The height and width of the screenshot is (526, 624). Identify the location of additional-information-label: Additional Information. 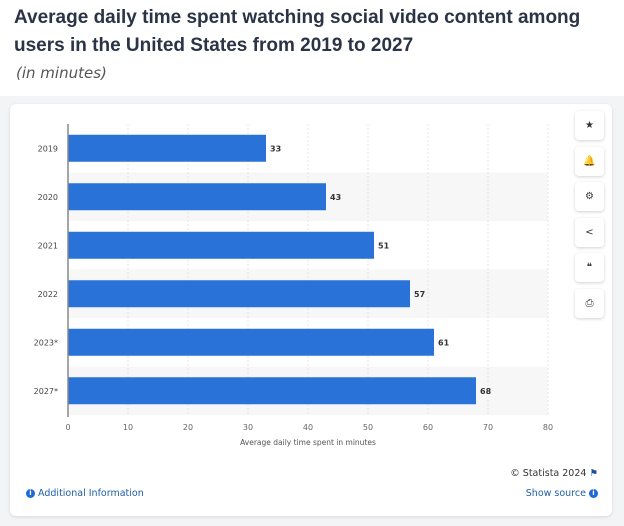
(91, 493).